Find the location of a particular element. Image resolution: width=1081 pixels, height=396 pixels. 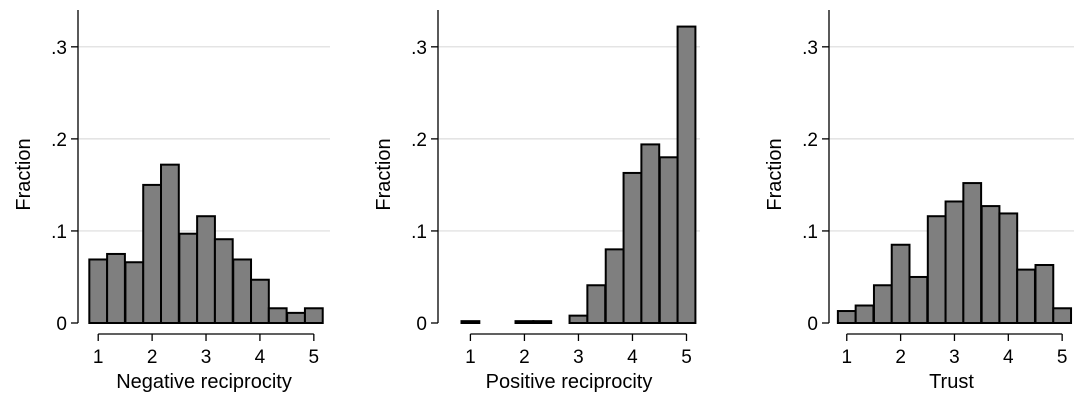

x-axis-title: Negative reciprocity is located at coordinates (204, 382).